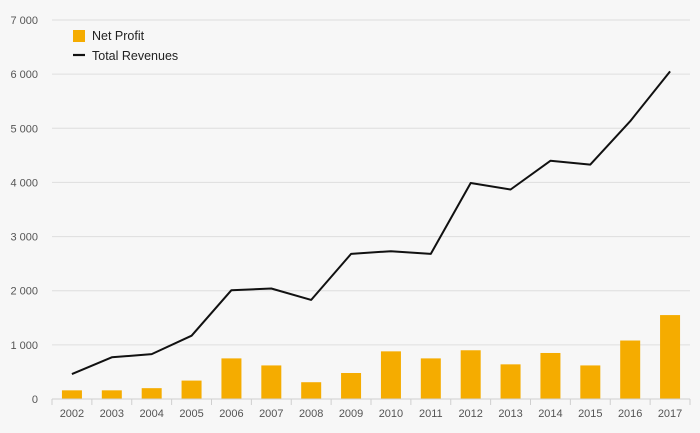 The height and width of the screenshot is (433, 700). Describe the element at coordinates (24, 238) in the screenshot. I see `y-tick-label: 3 000` at that location.